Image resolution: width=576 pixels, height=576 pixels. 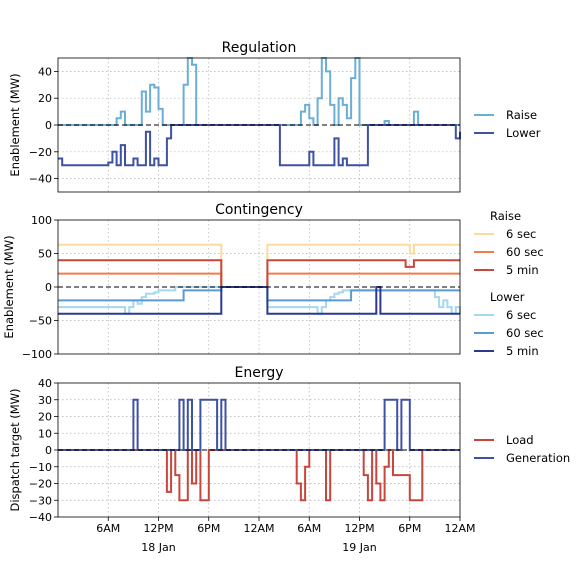 What do you see at coordinates (359, 547) in the screenshot?
I see `x-day-label: 19 Jan` at bounding box center [359, 547].